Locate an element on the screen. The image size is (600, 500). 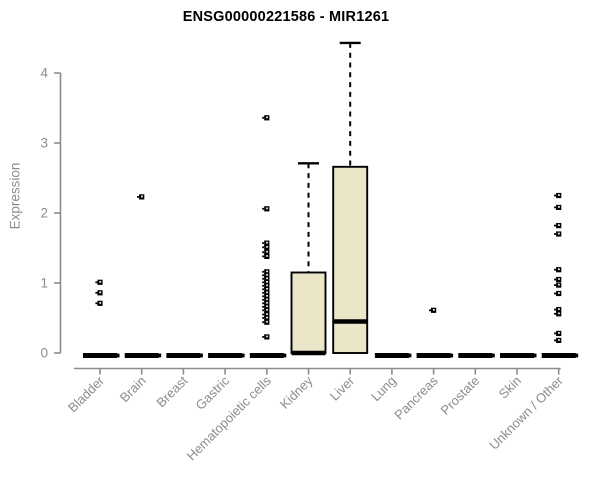
x-tick-label: Breast is located at coordinates (171, 391).